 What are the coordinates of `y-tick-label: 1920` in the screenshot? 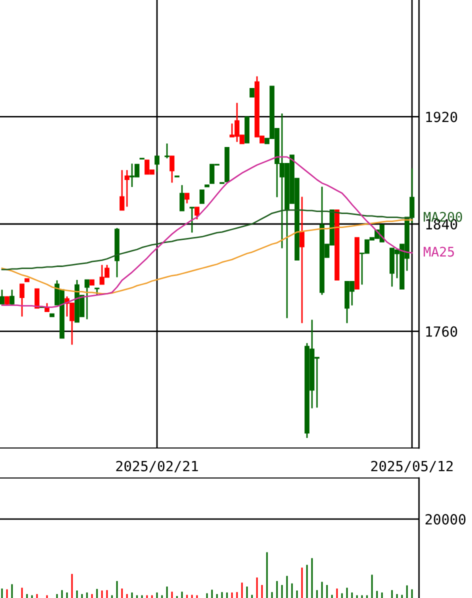 It's located at (442, 117).